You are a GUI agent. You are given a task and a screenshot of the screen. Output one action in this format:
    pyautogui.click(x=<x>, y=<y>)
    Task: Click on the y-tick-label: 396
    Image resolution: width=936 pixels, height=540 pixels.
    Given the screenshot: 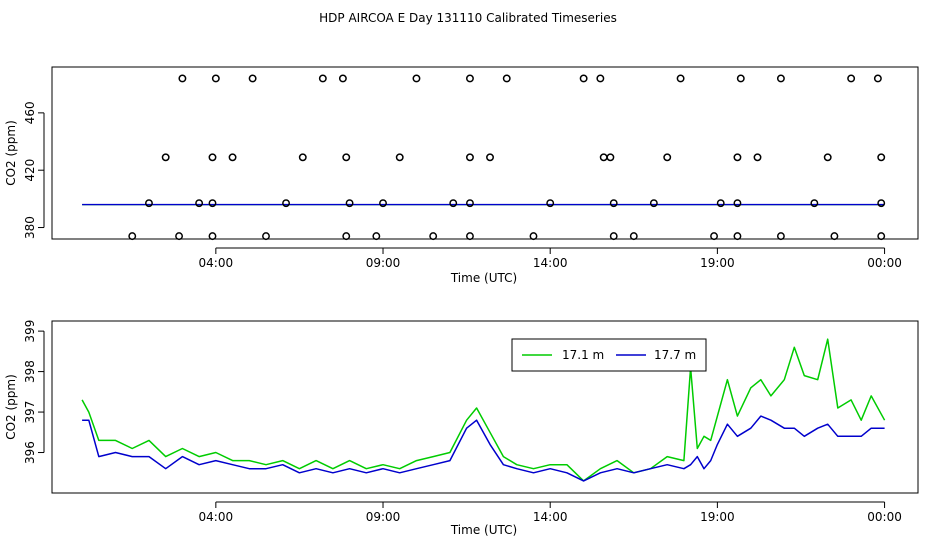 What is the action you would take?
    pyautogui.click(x=30, y=452)
    